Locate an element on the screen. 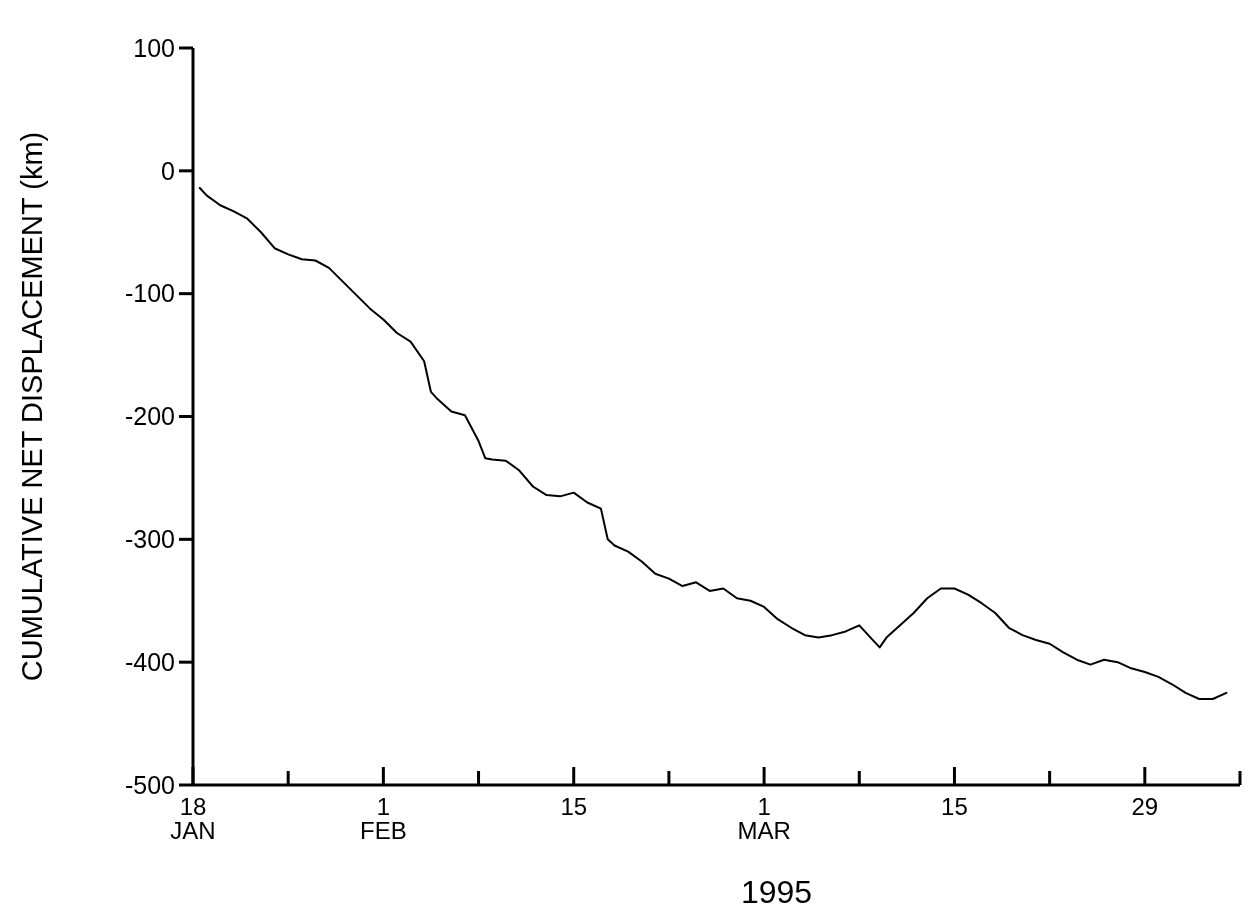 This screenshot has width=1248, height=915. y-tick-label: 0 is located at coordinates (168, 170).